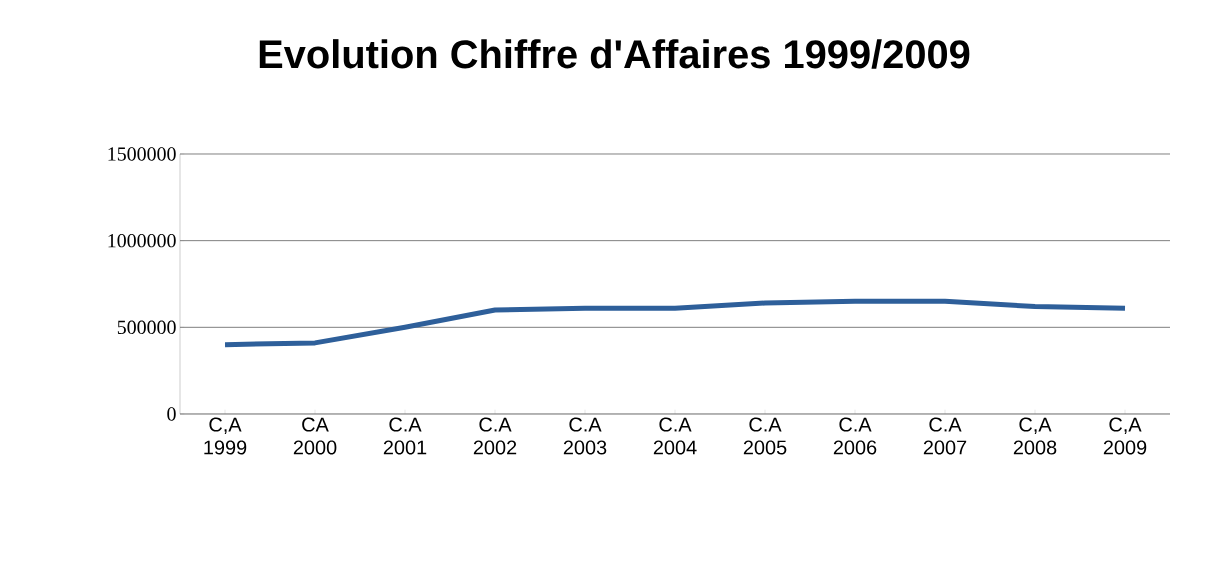  What do you see at coordinates (142, 240) in the screenshot?
I see `y-tick-label: 1000000` at bounding box center [142, 240].